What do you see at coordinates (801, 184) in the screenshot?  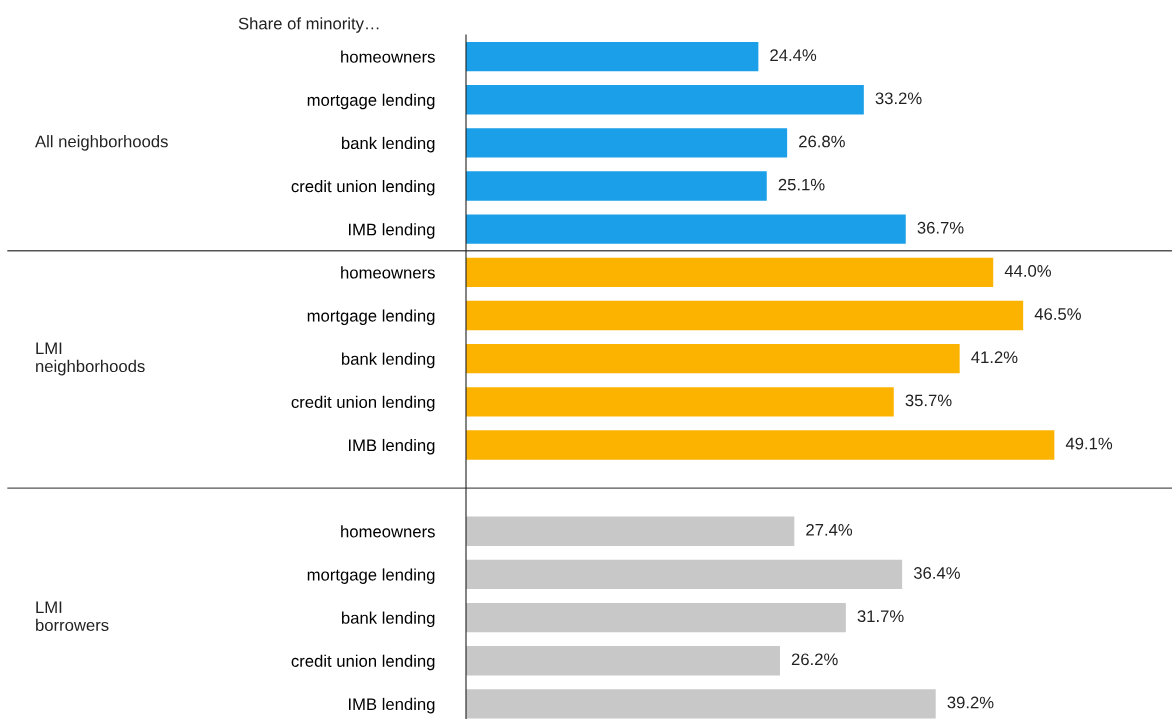 I see `data-label: 25.1%` at bounding box center [801, 184].